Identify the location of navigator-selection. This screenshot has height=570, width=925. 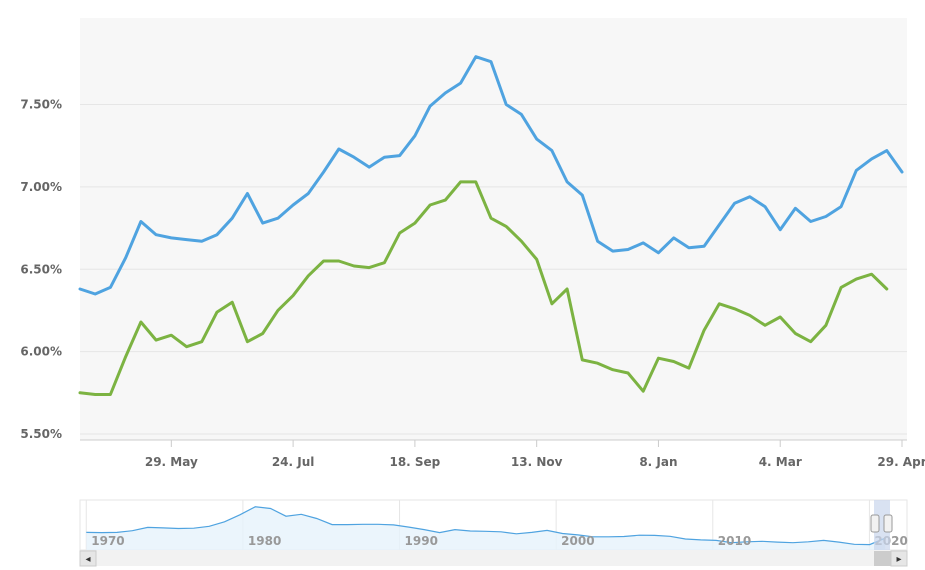
(882, 525).